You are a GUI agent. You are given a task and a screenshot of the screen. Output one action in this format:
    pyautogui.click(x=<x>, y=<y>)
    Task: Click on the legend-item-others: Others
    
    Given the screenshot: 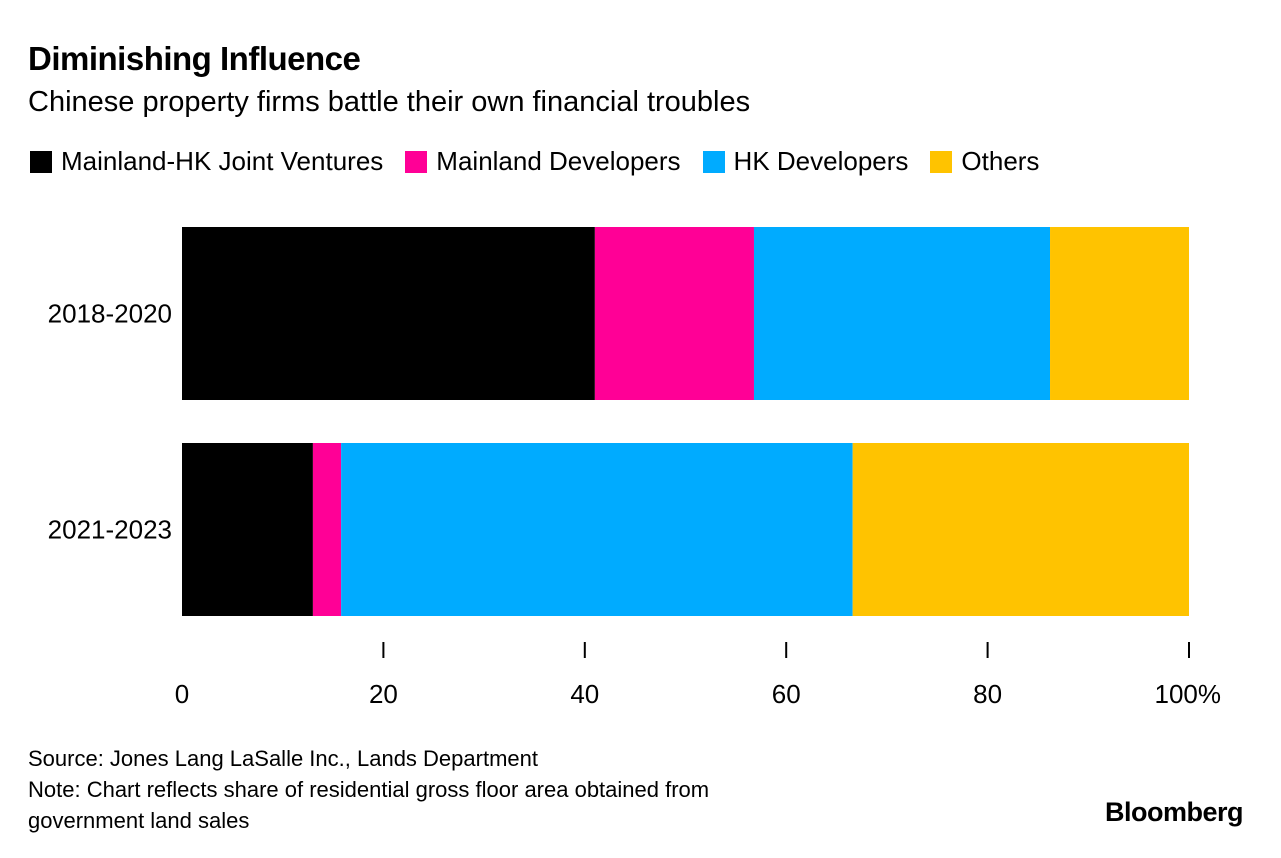 What is the action you would take?
    pyautogui.click(x=984, y=161)
    